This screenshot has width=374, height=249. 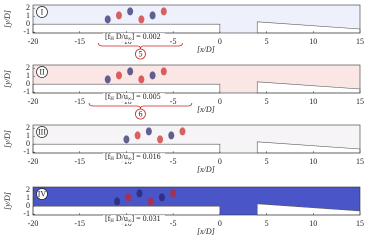 I want to click on formula-part: [f, so click(x=108, y=156).